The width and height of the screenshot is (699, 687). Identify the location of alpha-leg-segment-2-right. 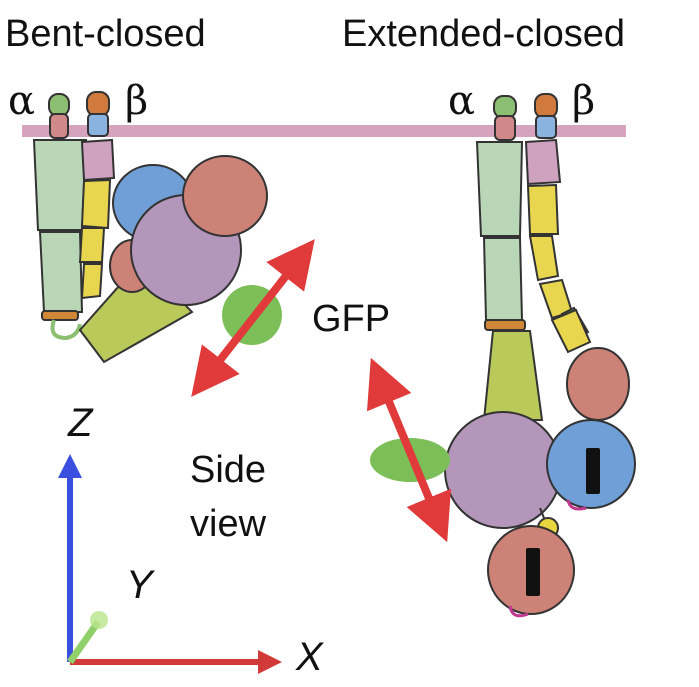
(503, 279).